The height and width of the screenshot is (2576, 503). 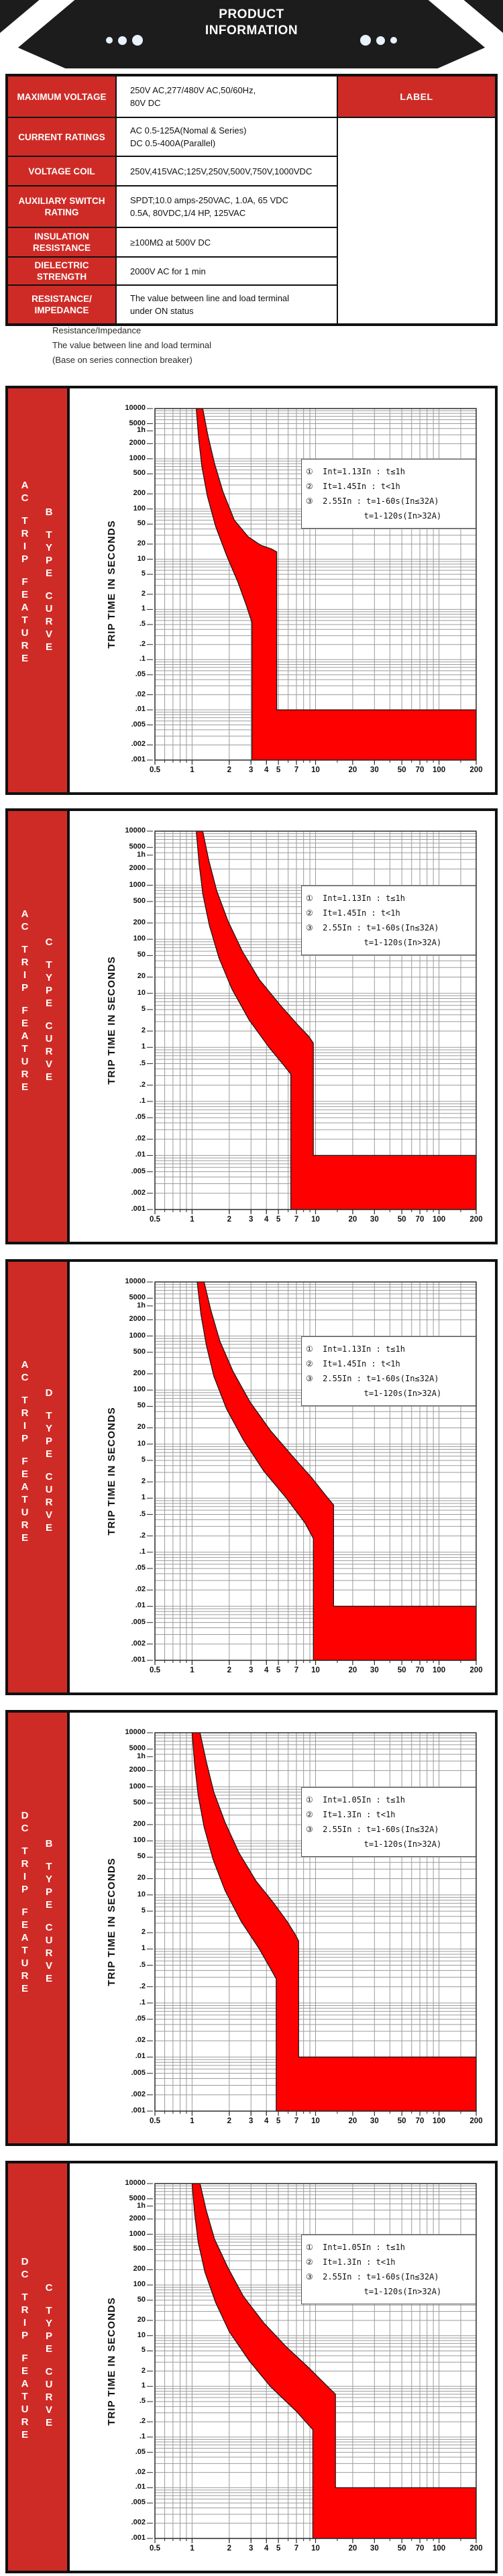 What do you see at coordinates (122, 40) in the screenshot?
I see `dot-icon` at bounding box center [122, 40].